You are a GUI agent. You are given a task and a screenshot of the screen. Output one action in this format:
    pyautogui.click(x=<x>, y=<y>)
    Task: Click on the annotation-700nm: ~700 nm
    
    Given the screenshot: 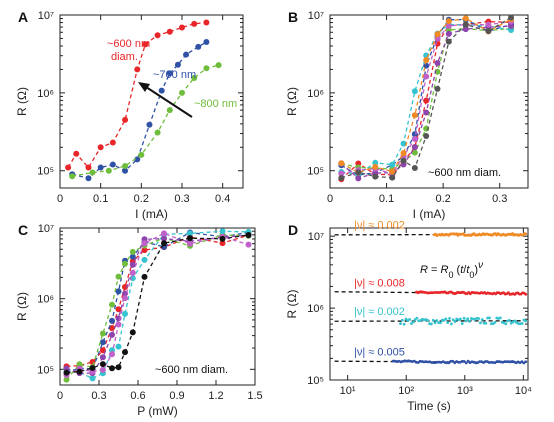 What is the action you would take?
    pyautogui.click(x=174, y=75)
    